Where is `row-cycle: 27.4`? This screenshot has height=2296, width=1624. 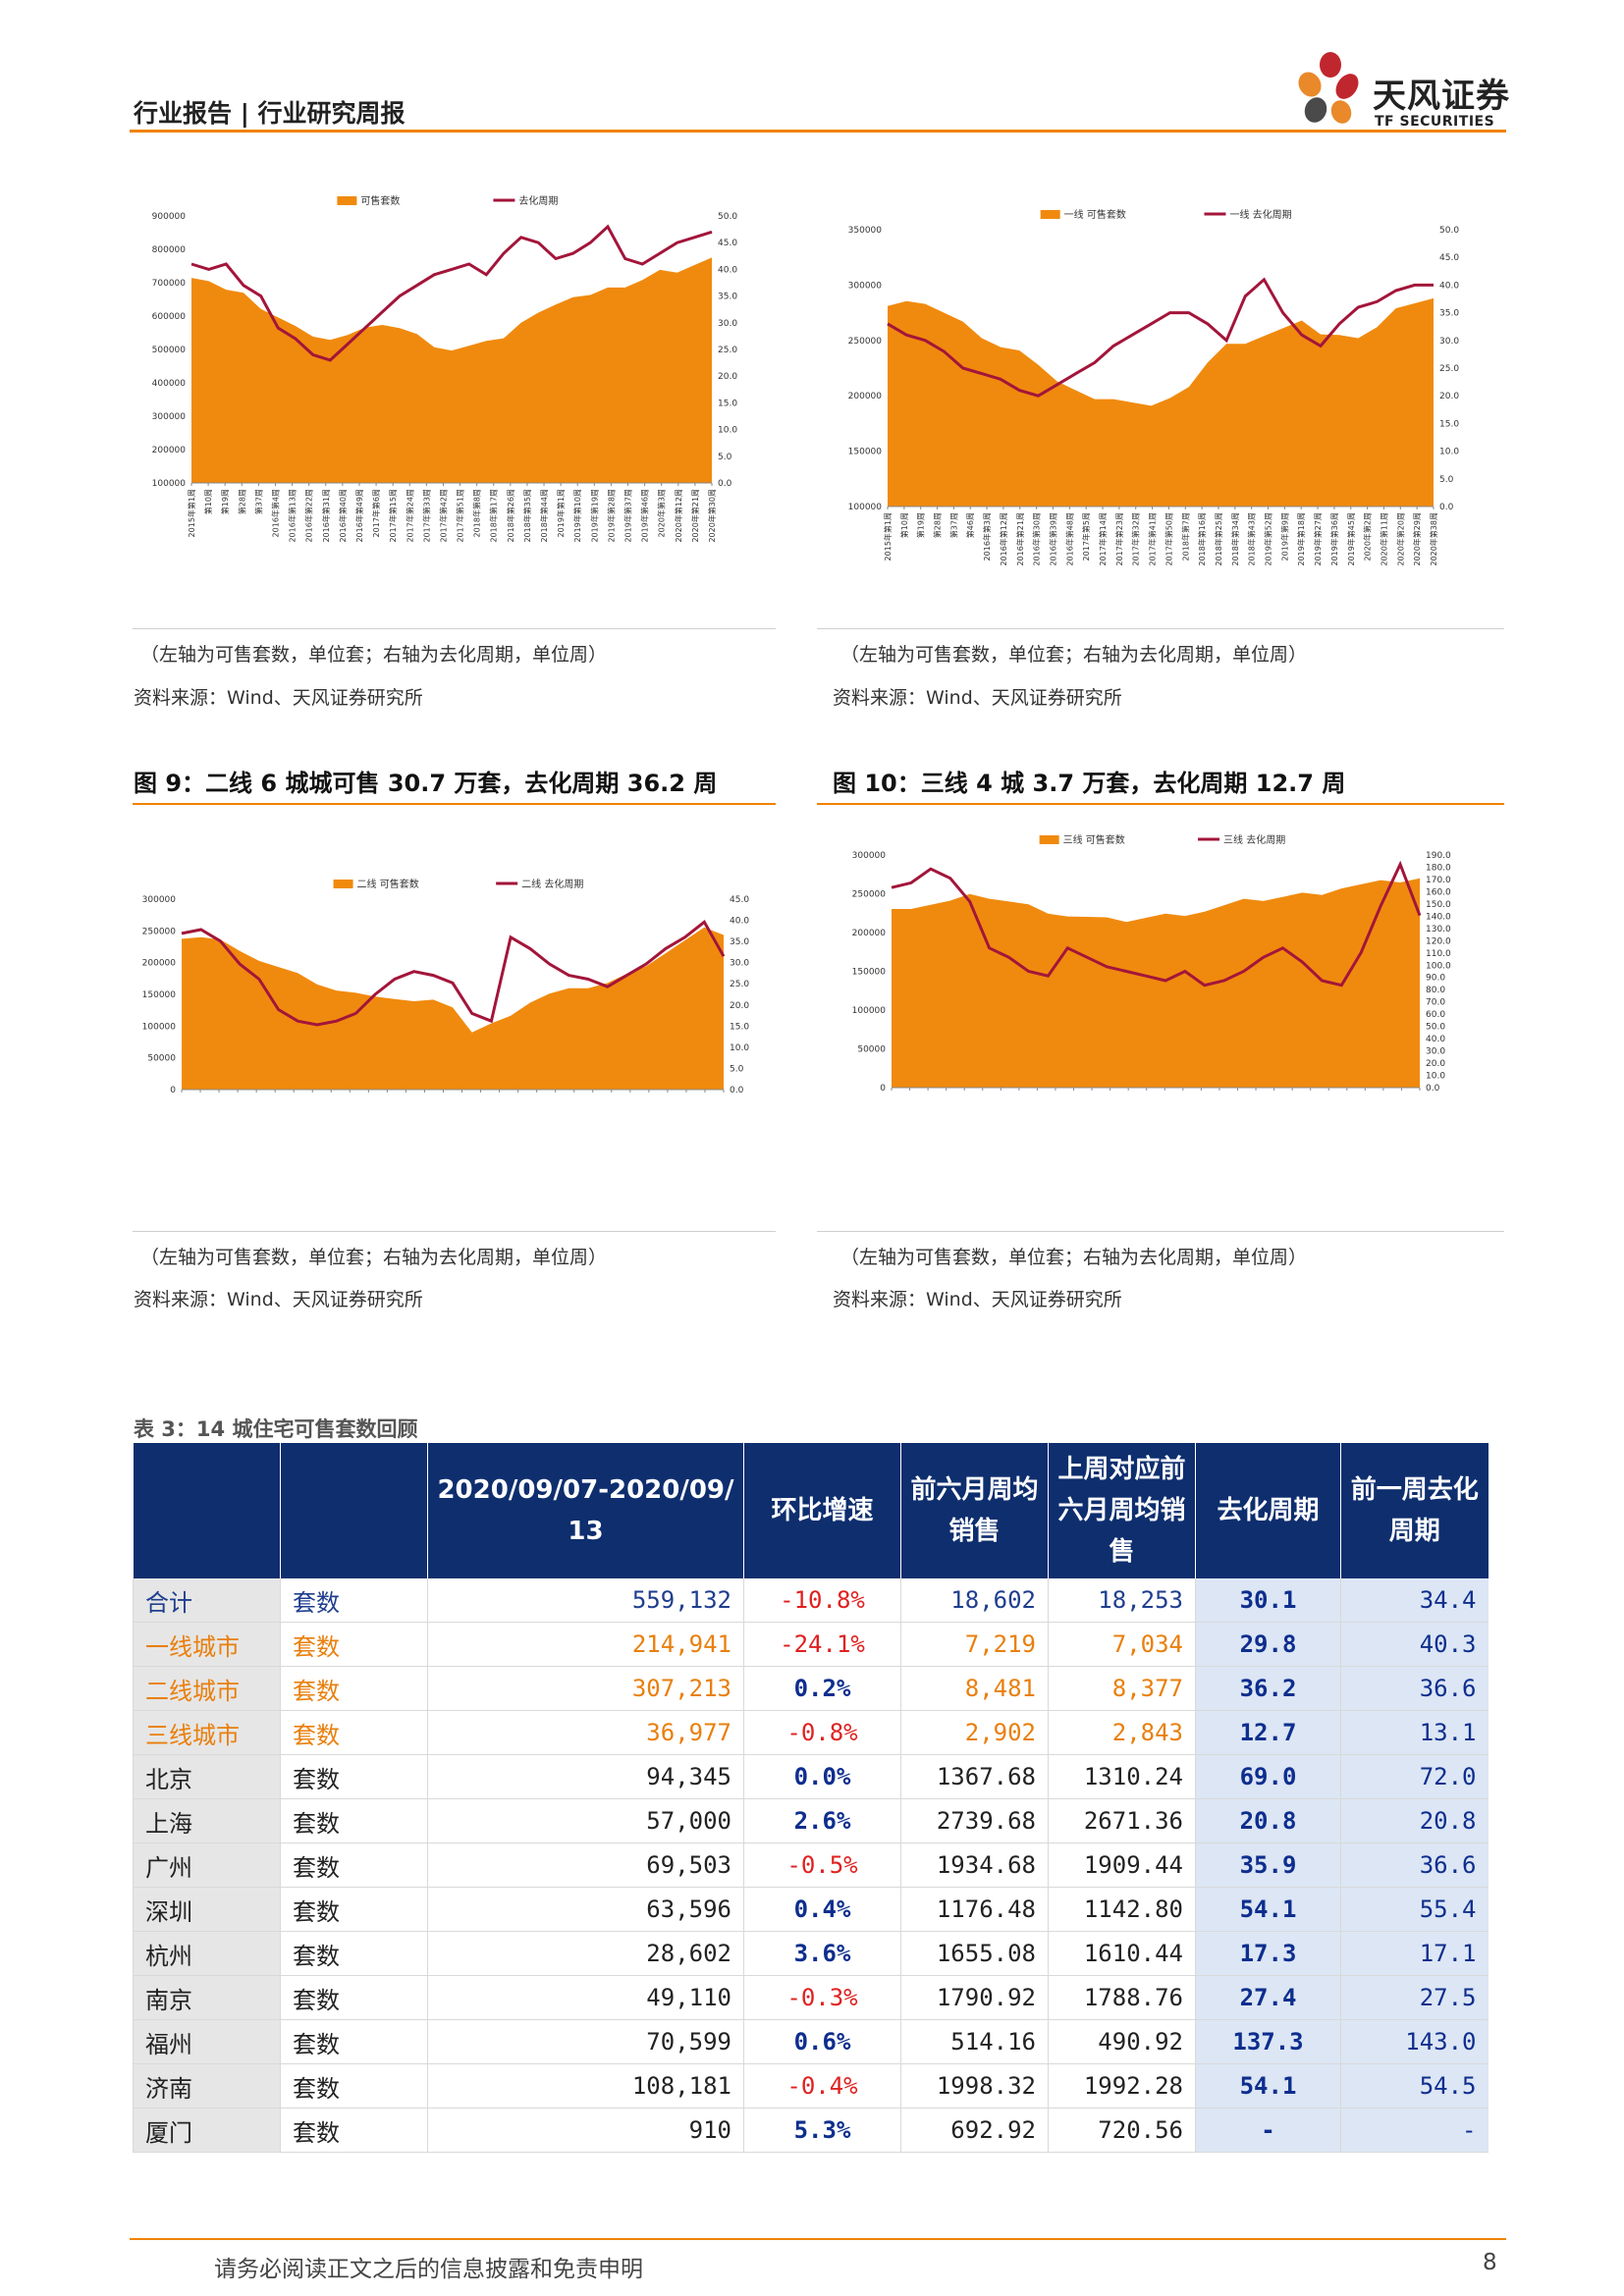
row-cycle: 27.4 is located at coordinates (1268, 1997).